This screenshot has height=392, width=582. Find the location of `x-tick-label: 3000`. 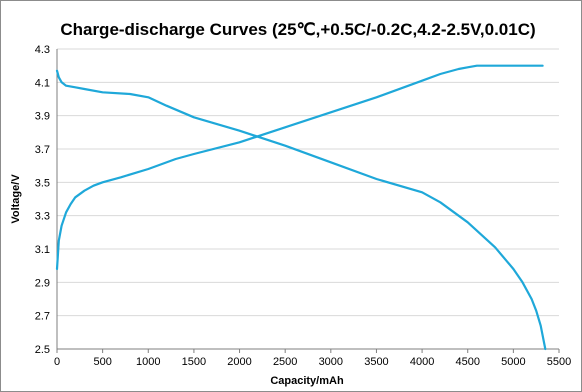

x-tick-label: 3000 is located at coordinates (331, 362).